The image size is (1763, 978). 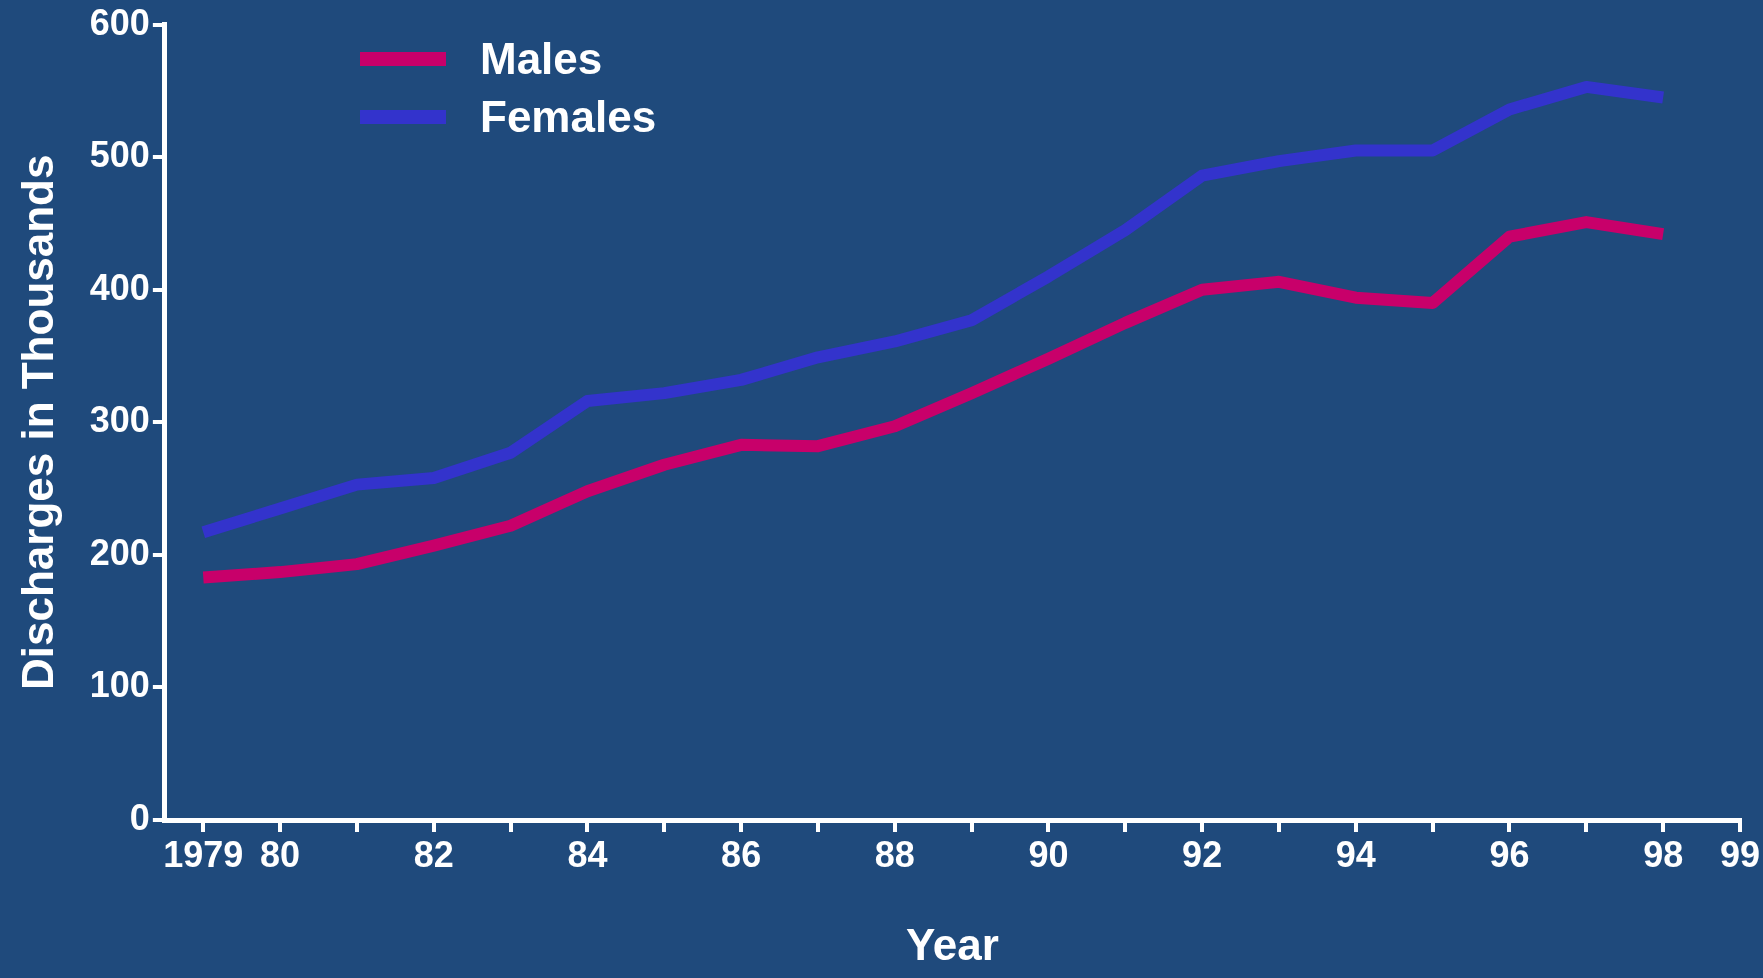 What do you see at coordinates (119, 685) in the screenshot?
I see `y-tick-label: 100` at bounding box center [119, 685].